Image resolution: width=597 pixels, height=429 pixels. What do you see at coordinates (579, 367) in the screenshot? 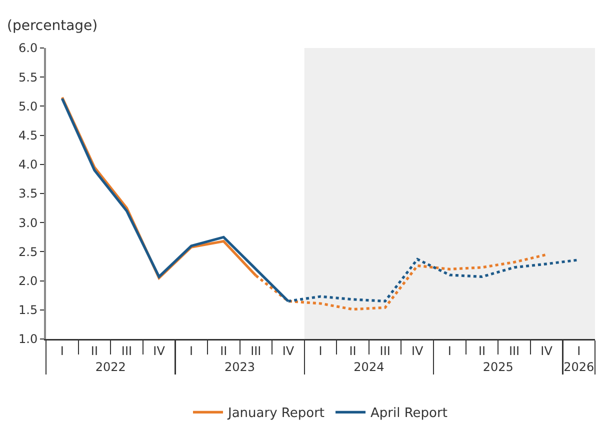
I see `text: 2026` at bounding box center [579, 367].